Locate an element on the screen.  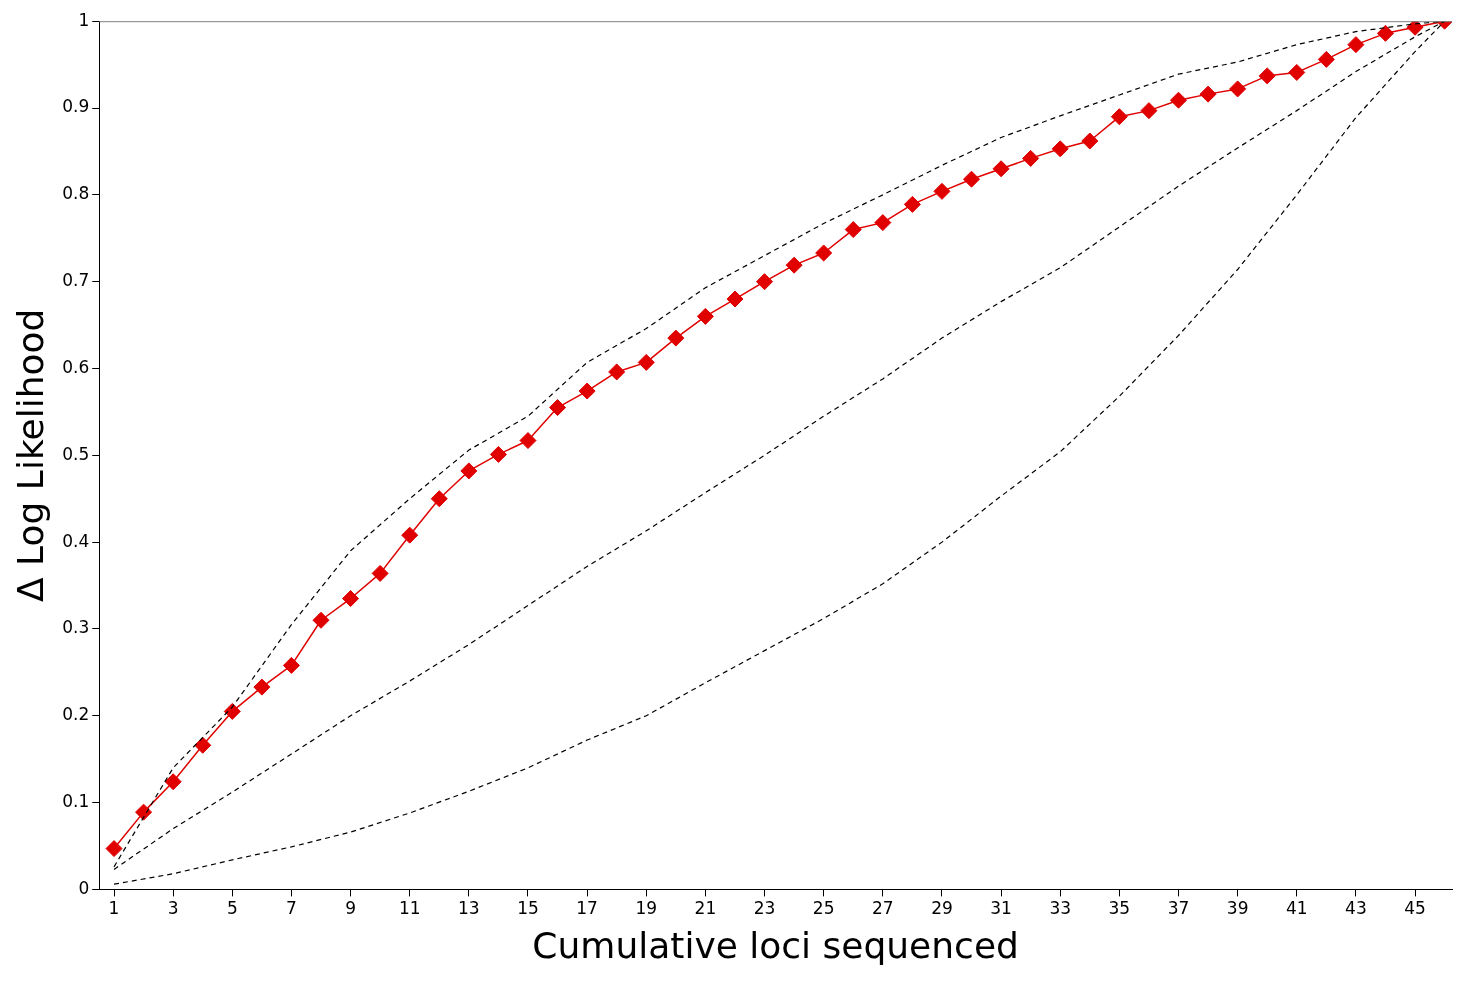
y-tick-label: 0.6 is located at coordinates (76, 366).